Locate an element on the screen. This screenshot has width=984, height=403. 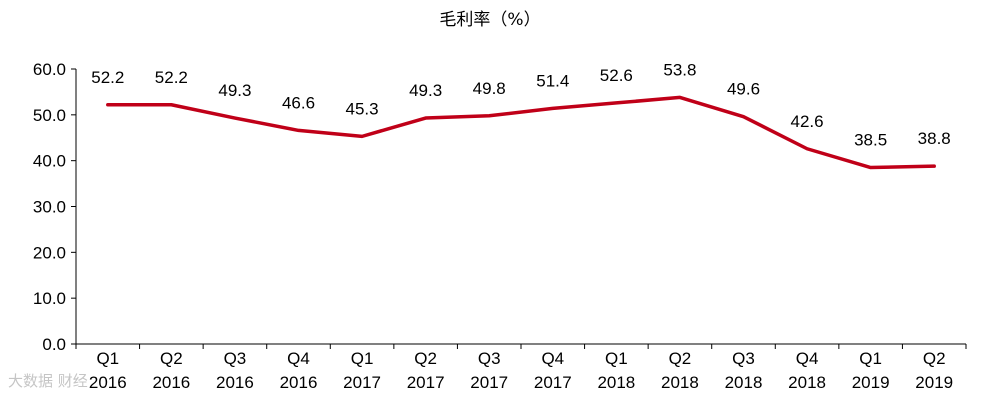
chart-title: 毛利率（%） is located at coordinates (489, 20).